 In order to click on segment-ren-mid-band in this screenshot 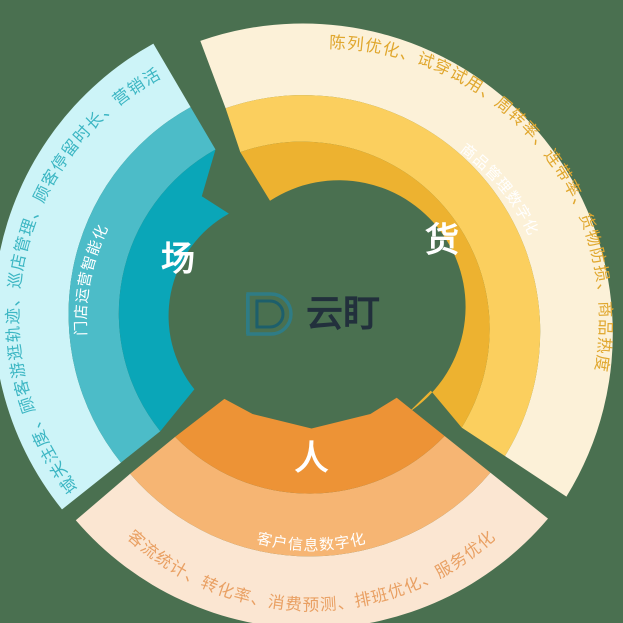, I will do `click(310, 496)`.